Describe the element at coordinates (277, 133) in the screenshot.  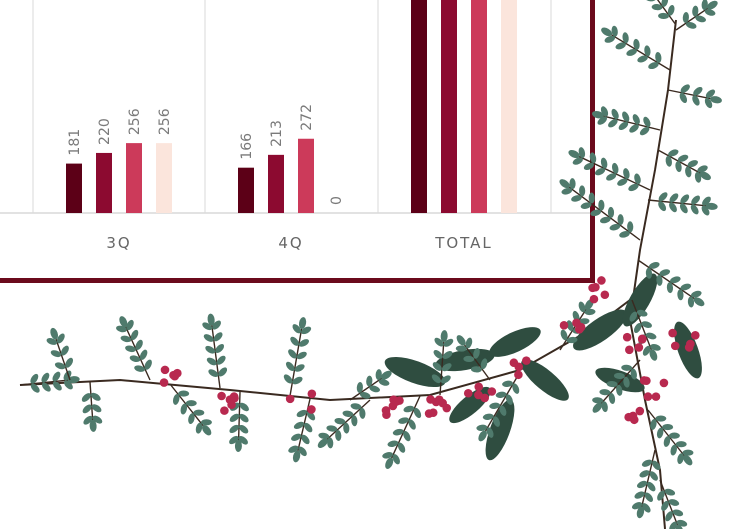
I see `data-label: 213` at that location.